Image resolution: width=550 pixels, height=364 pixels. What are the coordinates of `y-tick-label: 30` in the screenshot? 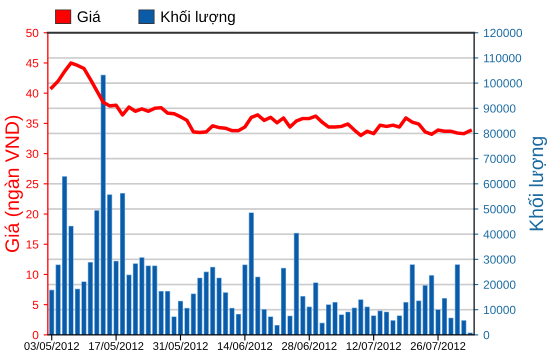 It's located at (32, 154).